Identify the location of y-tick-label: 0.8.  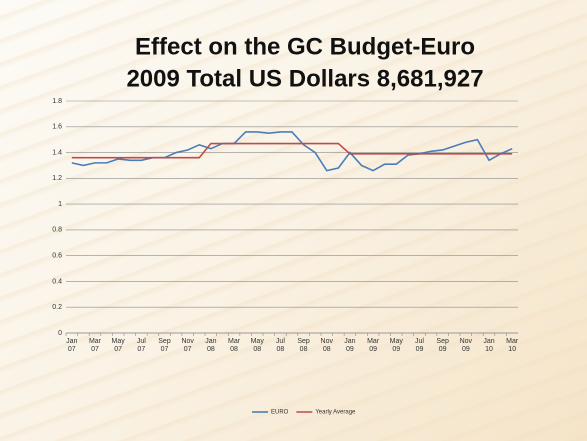
(57, 230).